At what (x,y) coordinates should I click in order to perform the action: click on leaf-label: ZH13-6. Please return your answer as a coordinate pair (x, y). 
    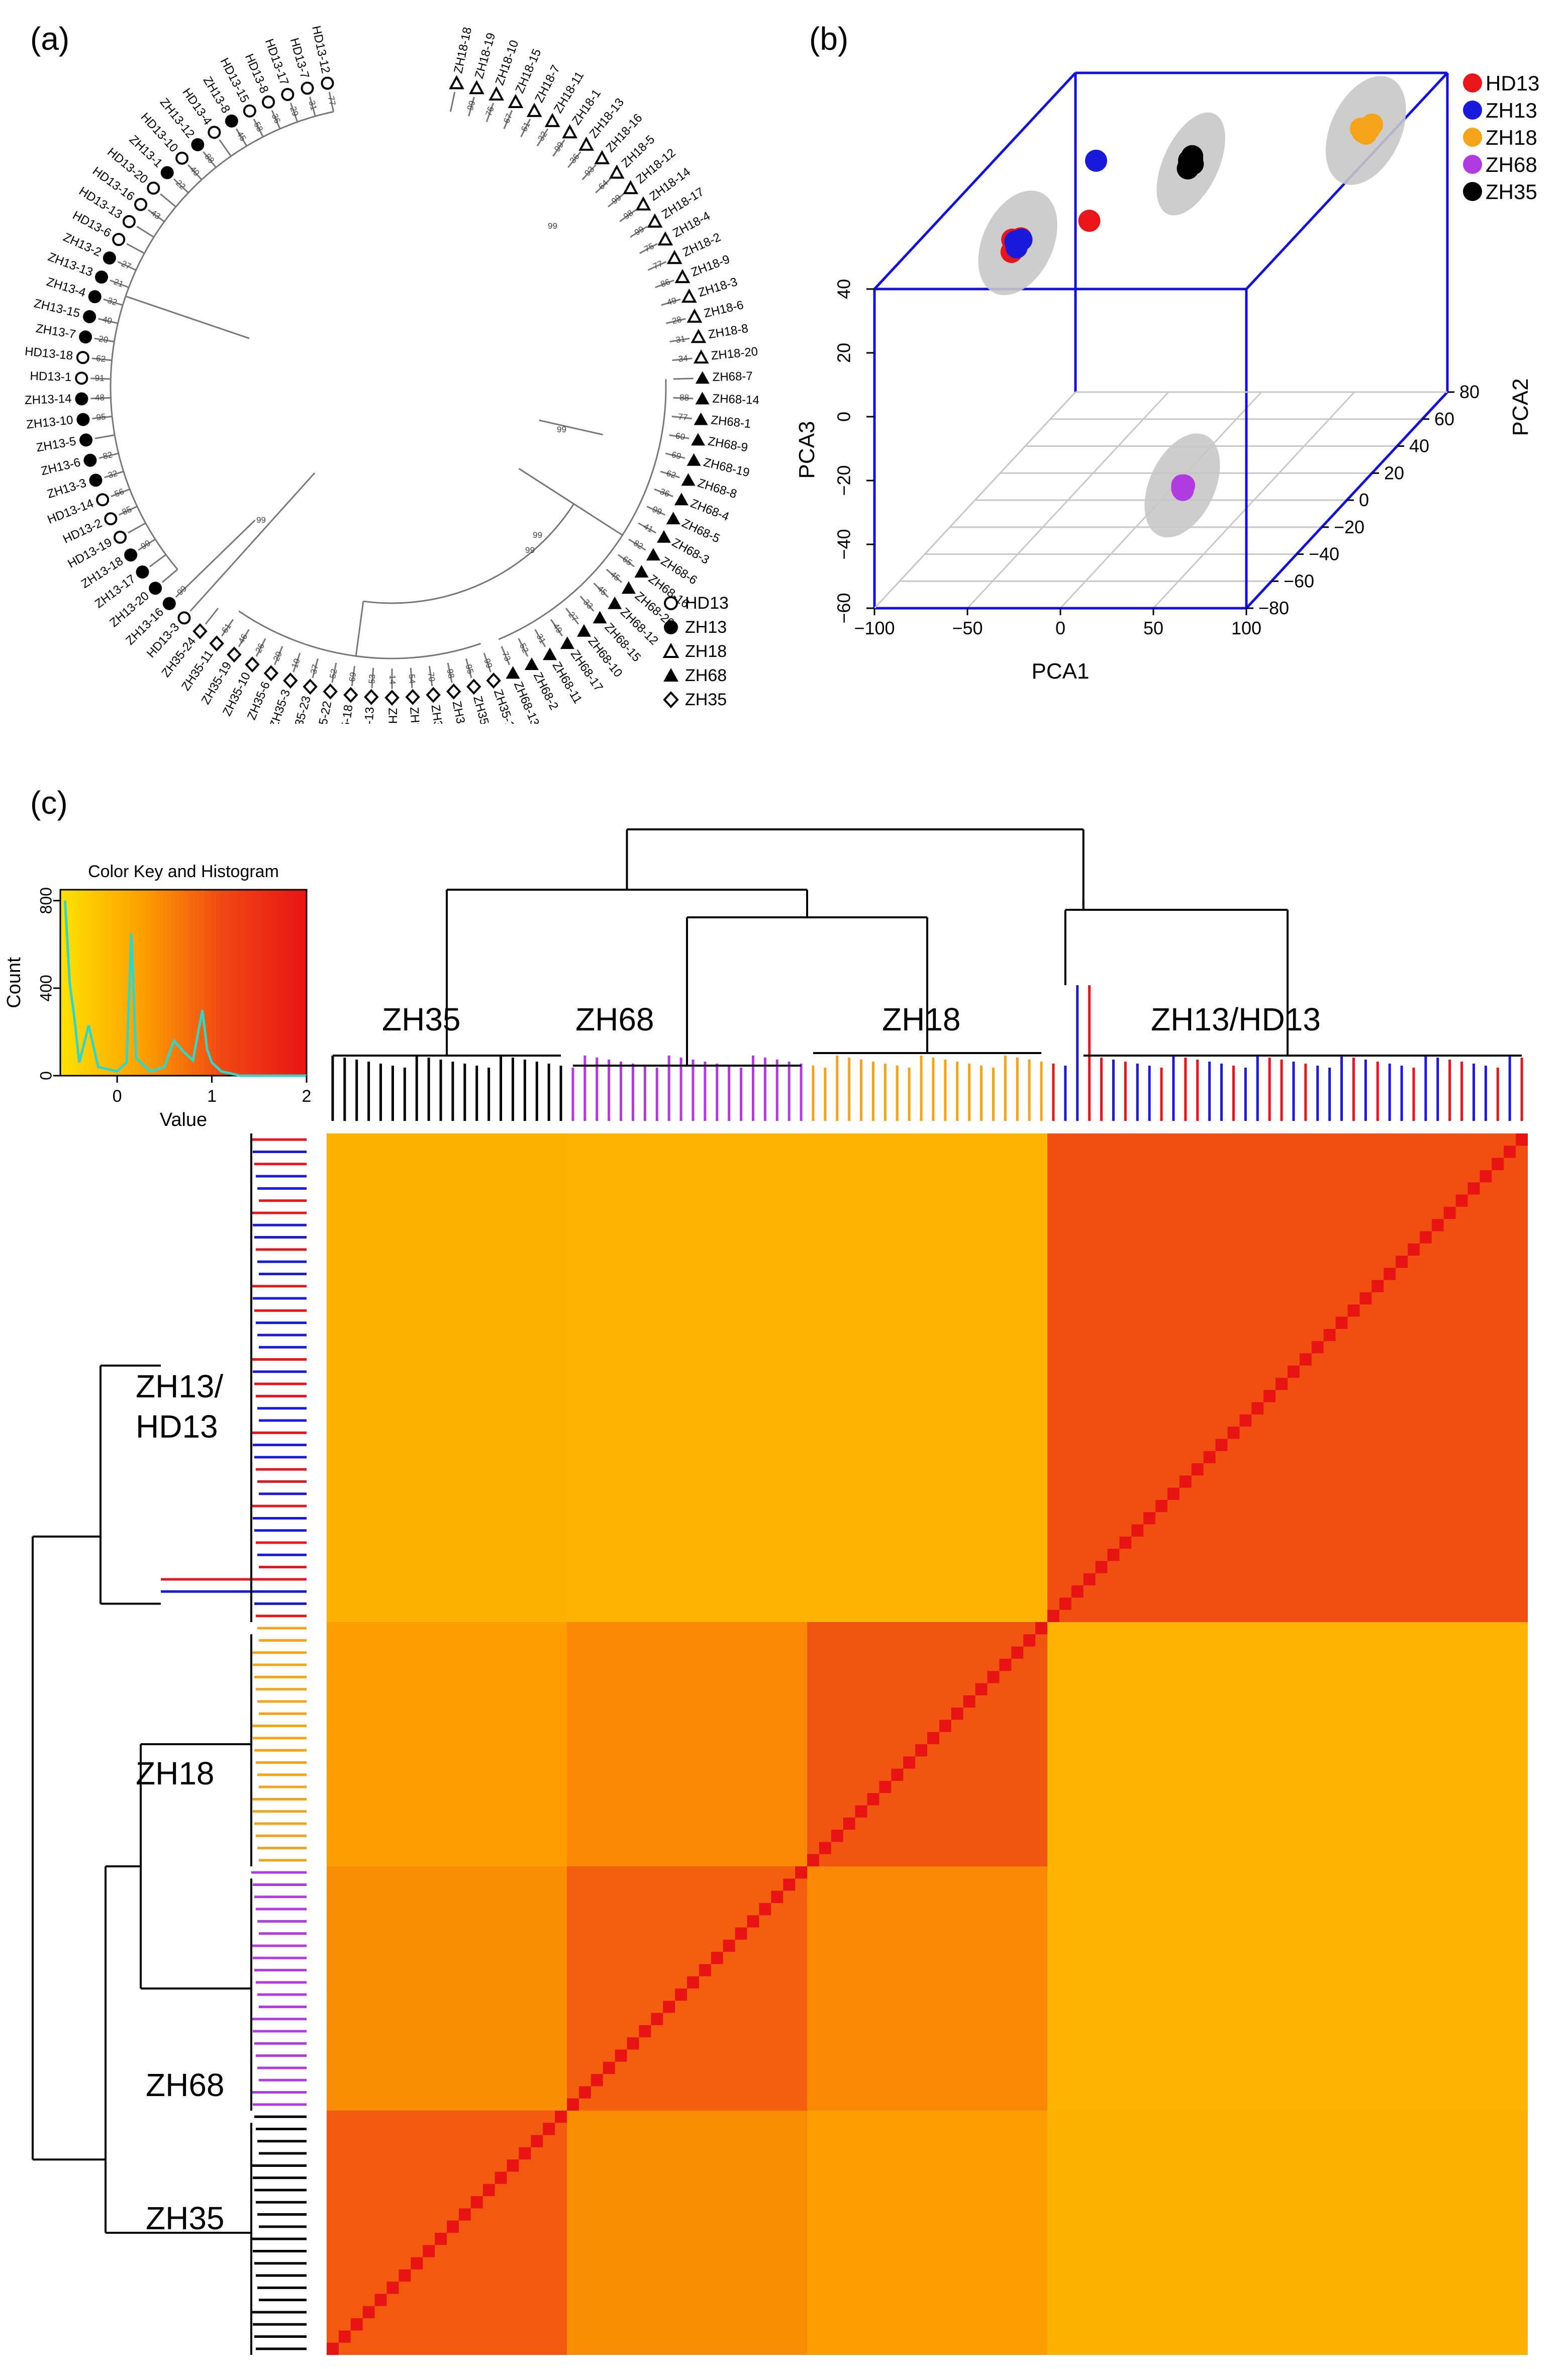
    Looking at the image, I should click on (61, 466).